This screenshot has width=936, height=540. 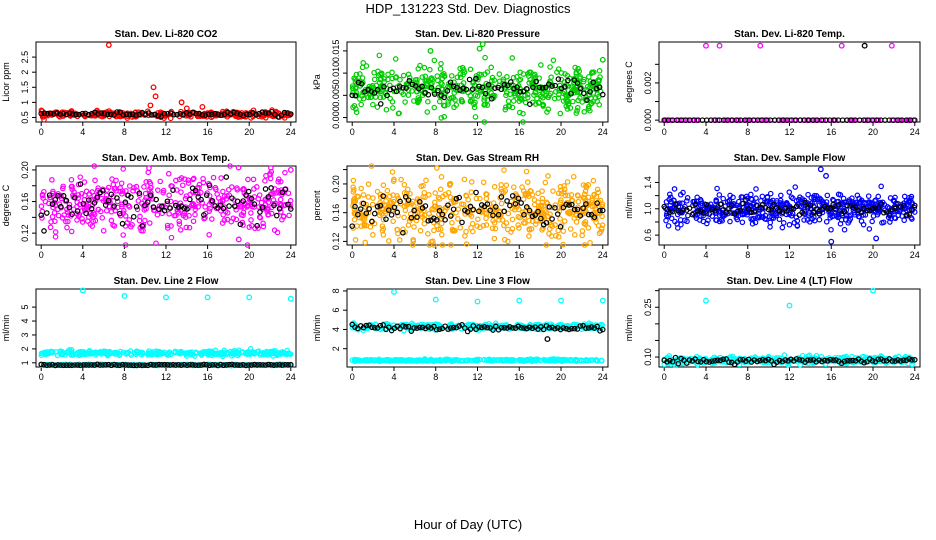 I want to click on panel-6-outlier-point, so click(x=207, y=297).